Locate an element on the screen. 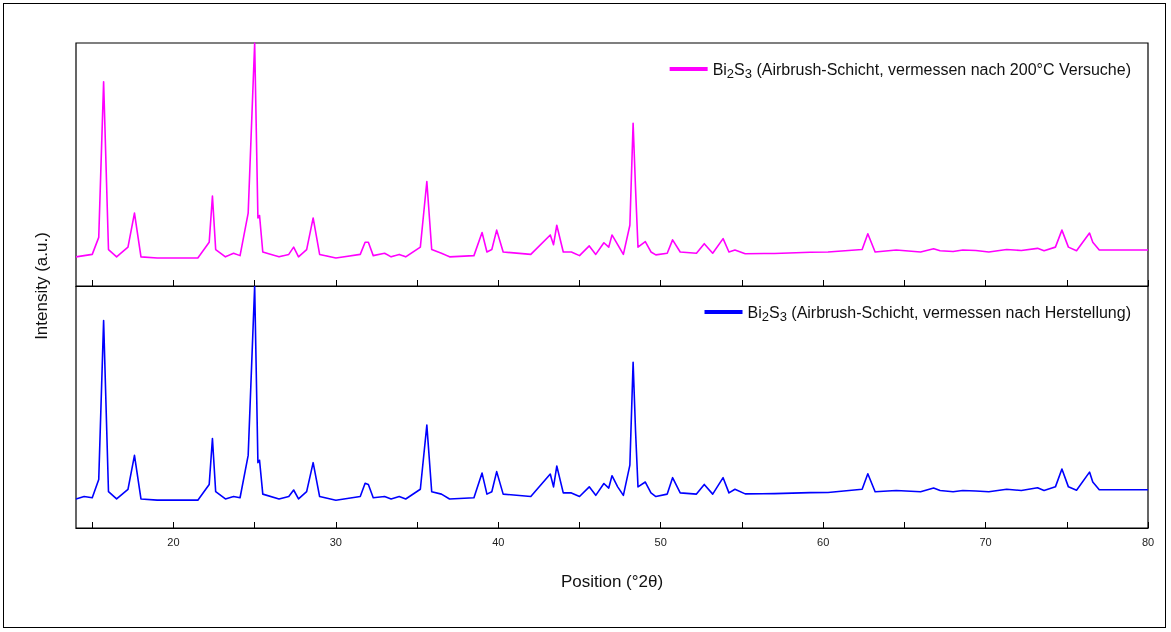  x-tick-label: 80 is located at coordinates (1148, 541).